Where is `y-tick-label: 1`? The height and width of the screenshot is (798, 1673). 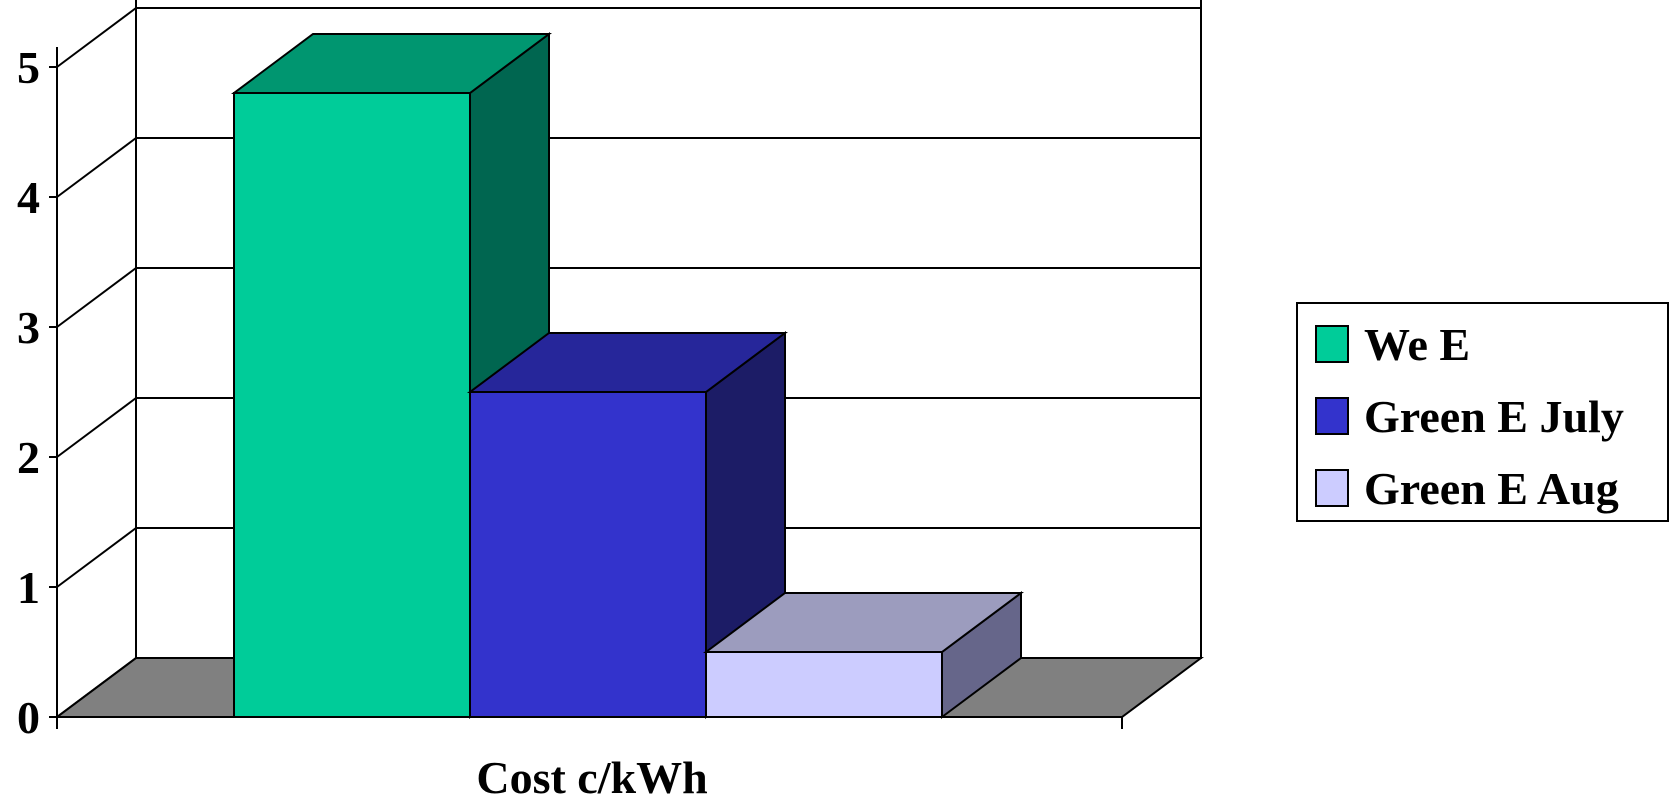 y-tick-label: 1 is located at coordinates (28, 587).